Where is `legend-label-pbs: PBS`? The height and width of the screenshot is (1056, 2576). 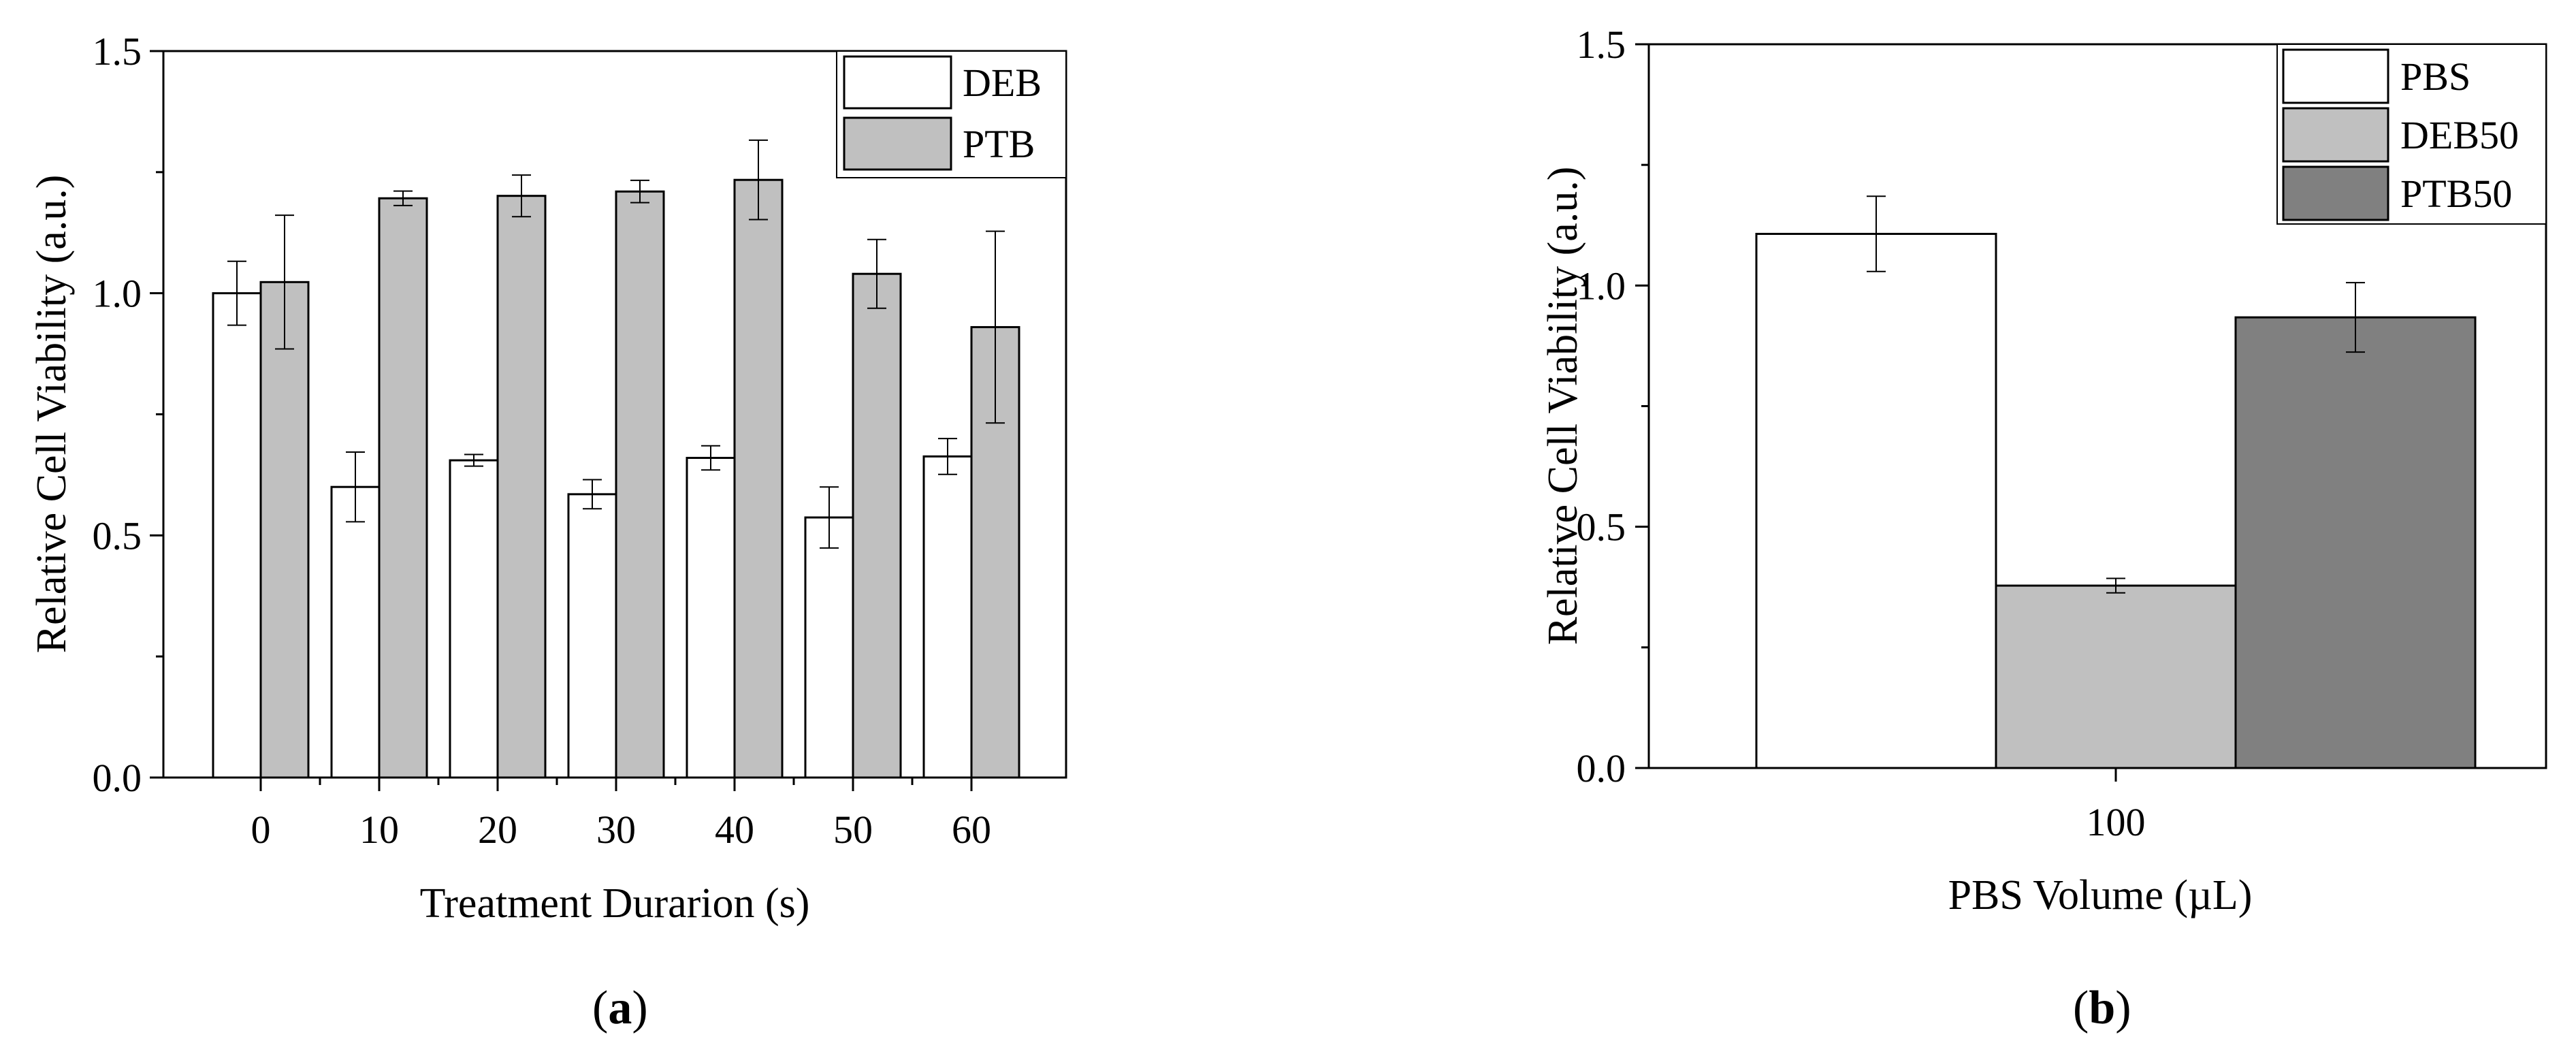
legend-label-pbs: PBS is located at coordinates (2435, 76).